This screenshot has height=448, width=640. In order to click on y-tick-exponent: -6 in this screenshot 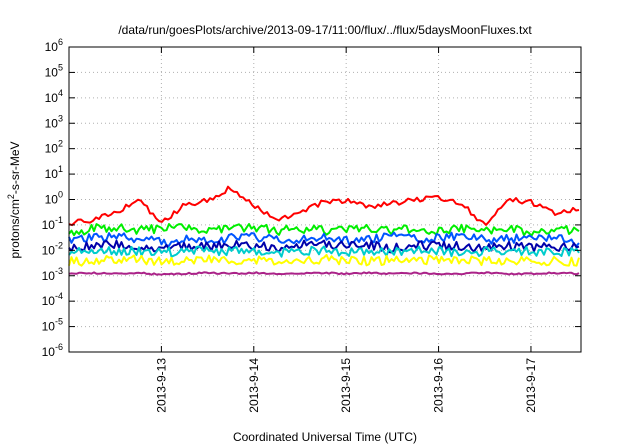, I will do `click(59, 347)`.